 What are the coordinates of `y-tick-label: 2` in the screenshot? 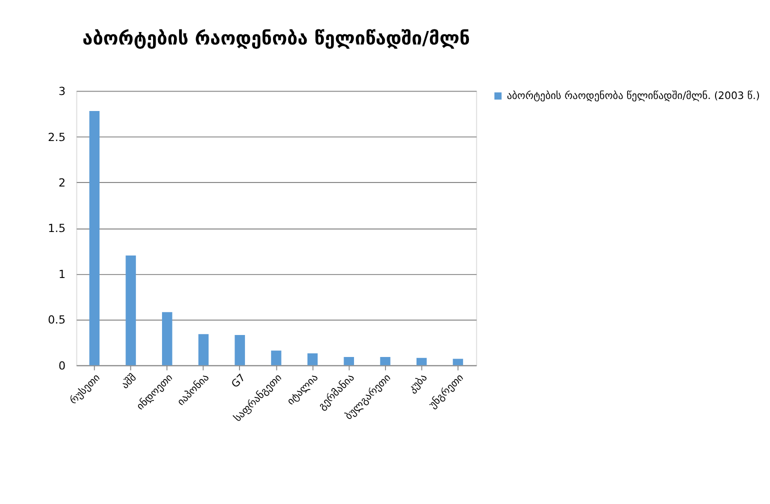 It's located at (62, 183).